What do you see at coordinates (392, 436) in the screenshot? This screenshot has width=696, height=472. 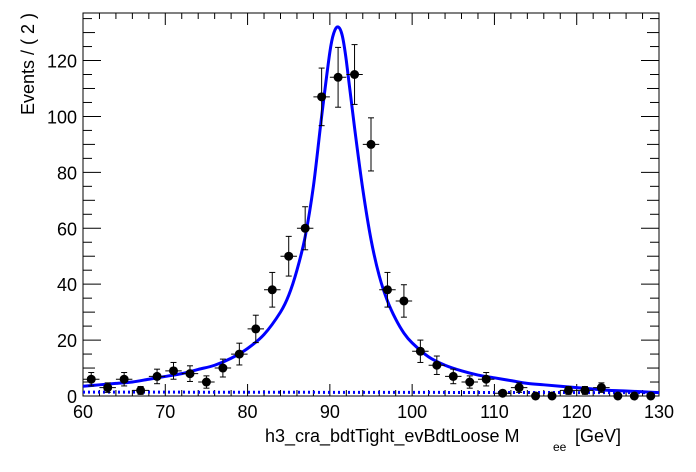 I see `x-axis-title: h3_cra_bdtTight_evBdtLoose M` at bounding box center [392, 436].